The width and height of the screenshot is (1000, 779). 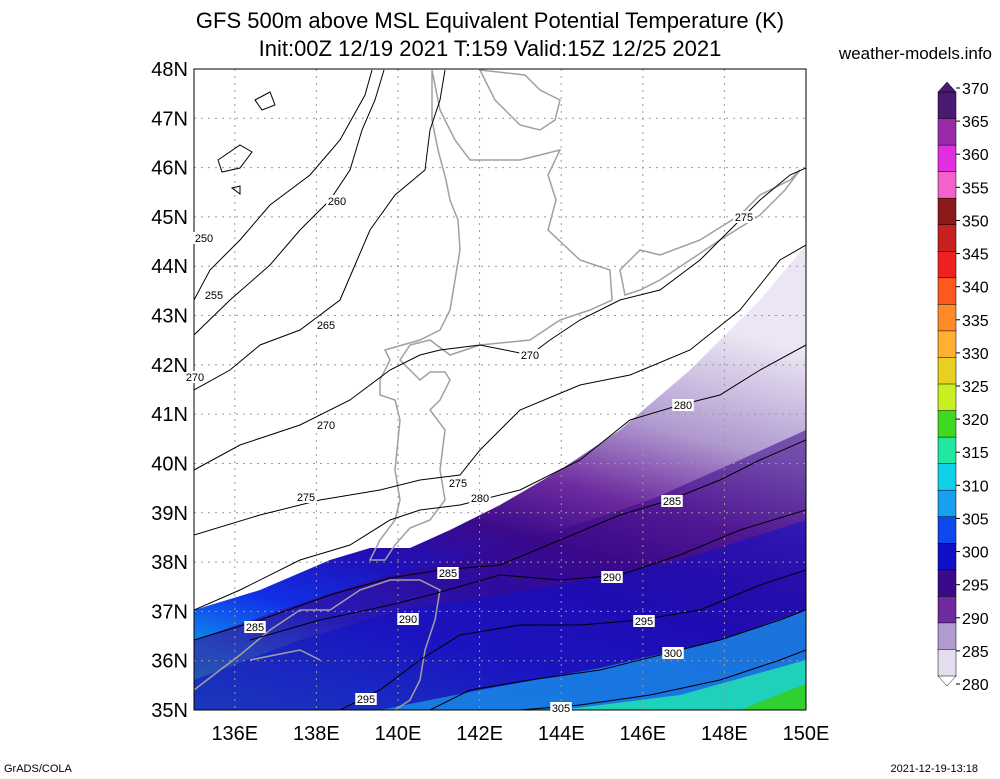 I want to click on colorbar-label: 305, so click(x=975, y=519).